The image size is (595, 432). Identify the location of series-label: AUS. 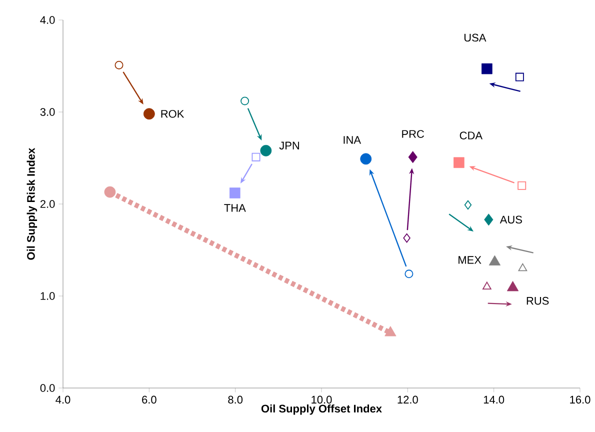
(511, 220).